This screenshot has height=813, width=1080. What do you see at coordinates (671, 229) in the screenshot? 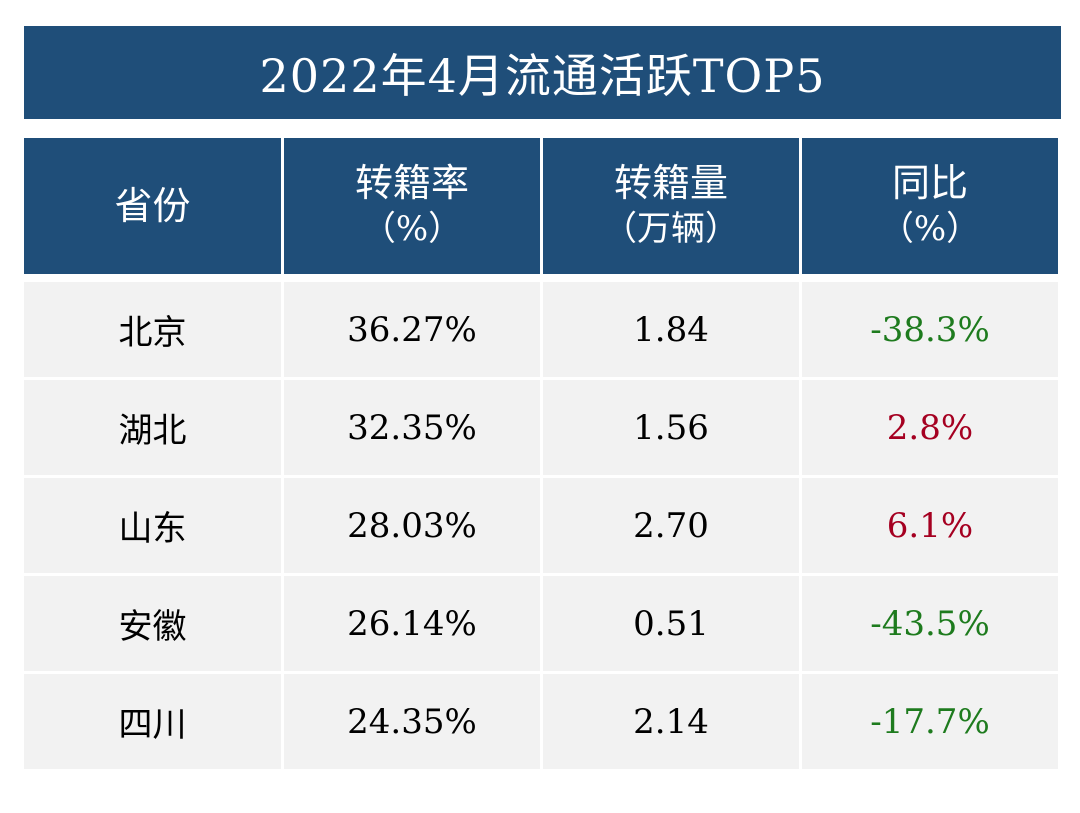
I see `header-volume-unit: （万辆）` at bounding box center [671, 229].